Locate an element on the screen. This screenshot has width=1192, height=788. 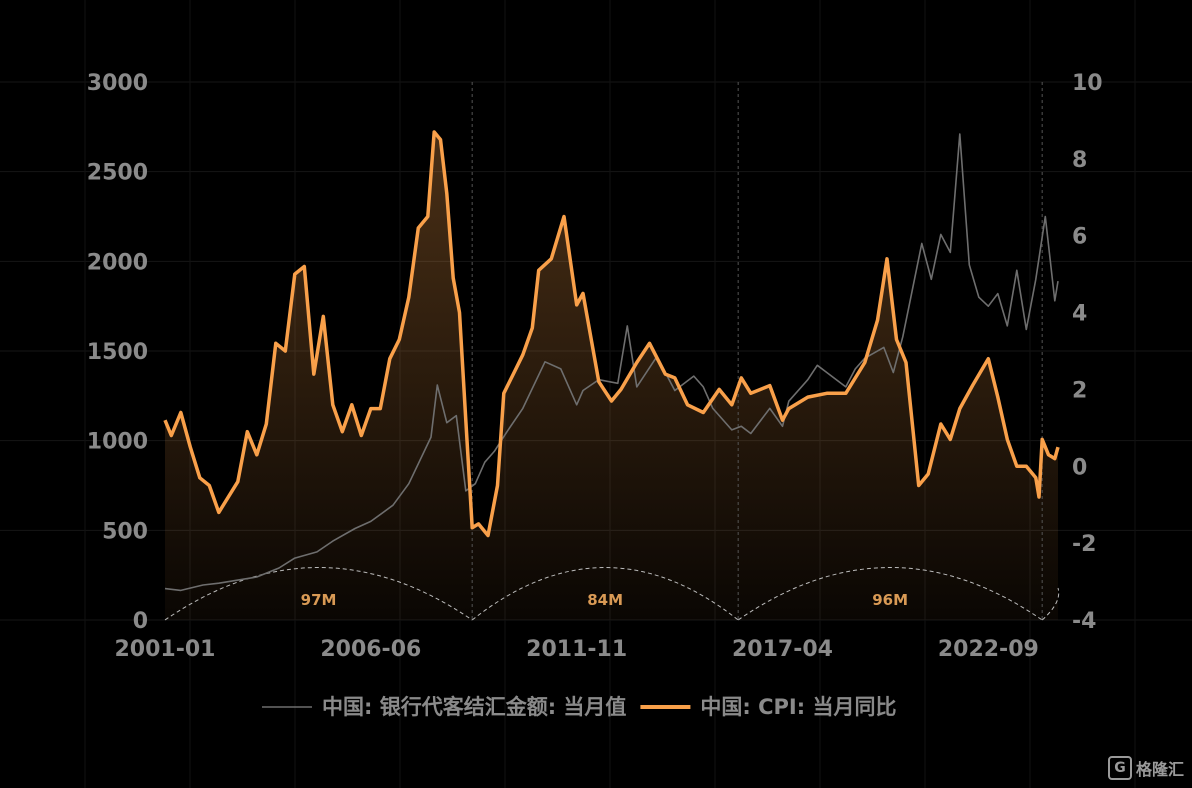
legend: 中国: 银行代客结汇金额: 当月值 中国: CPI: 当月同比 is located at coordinates (579, 707).